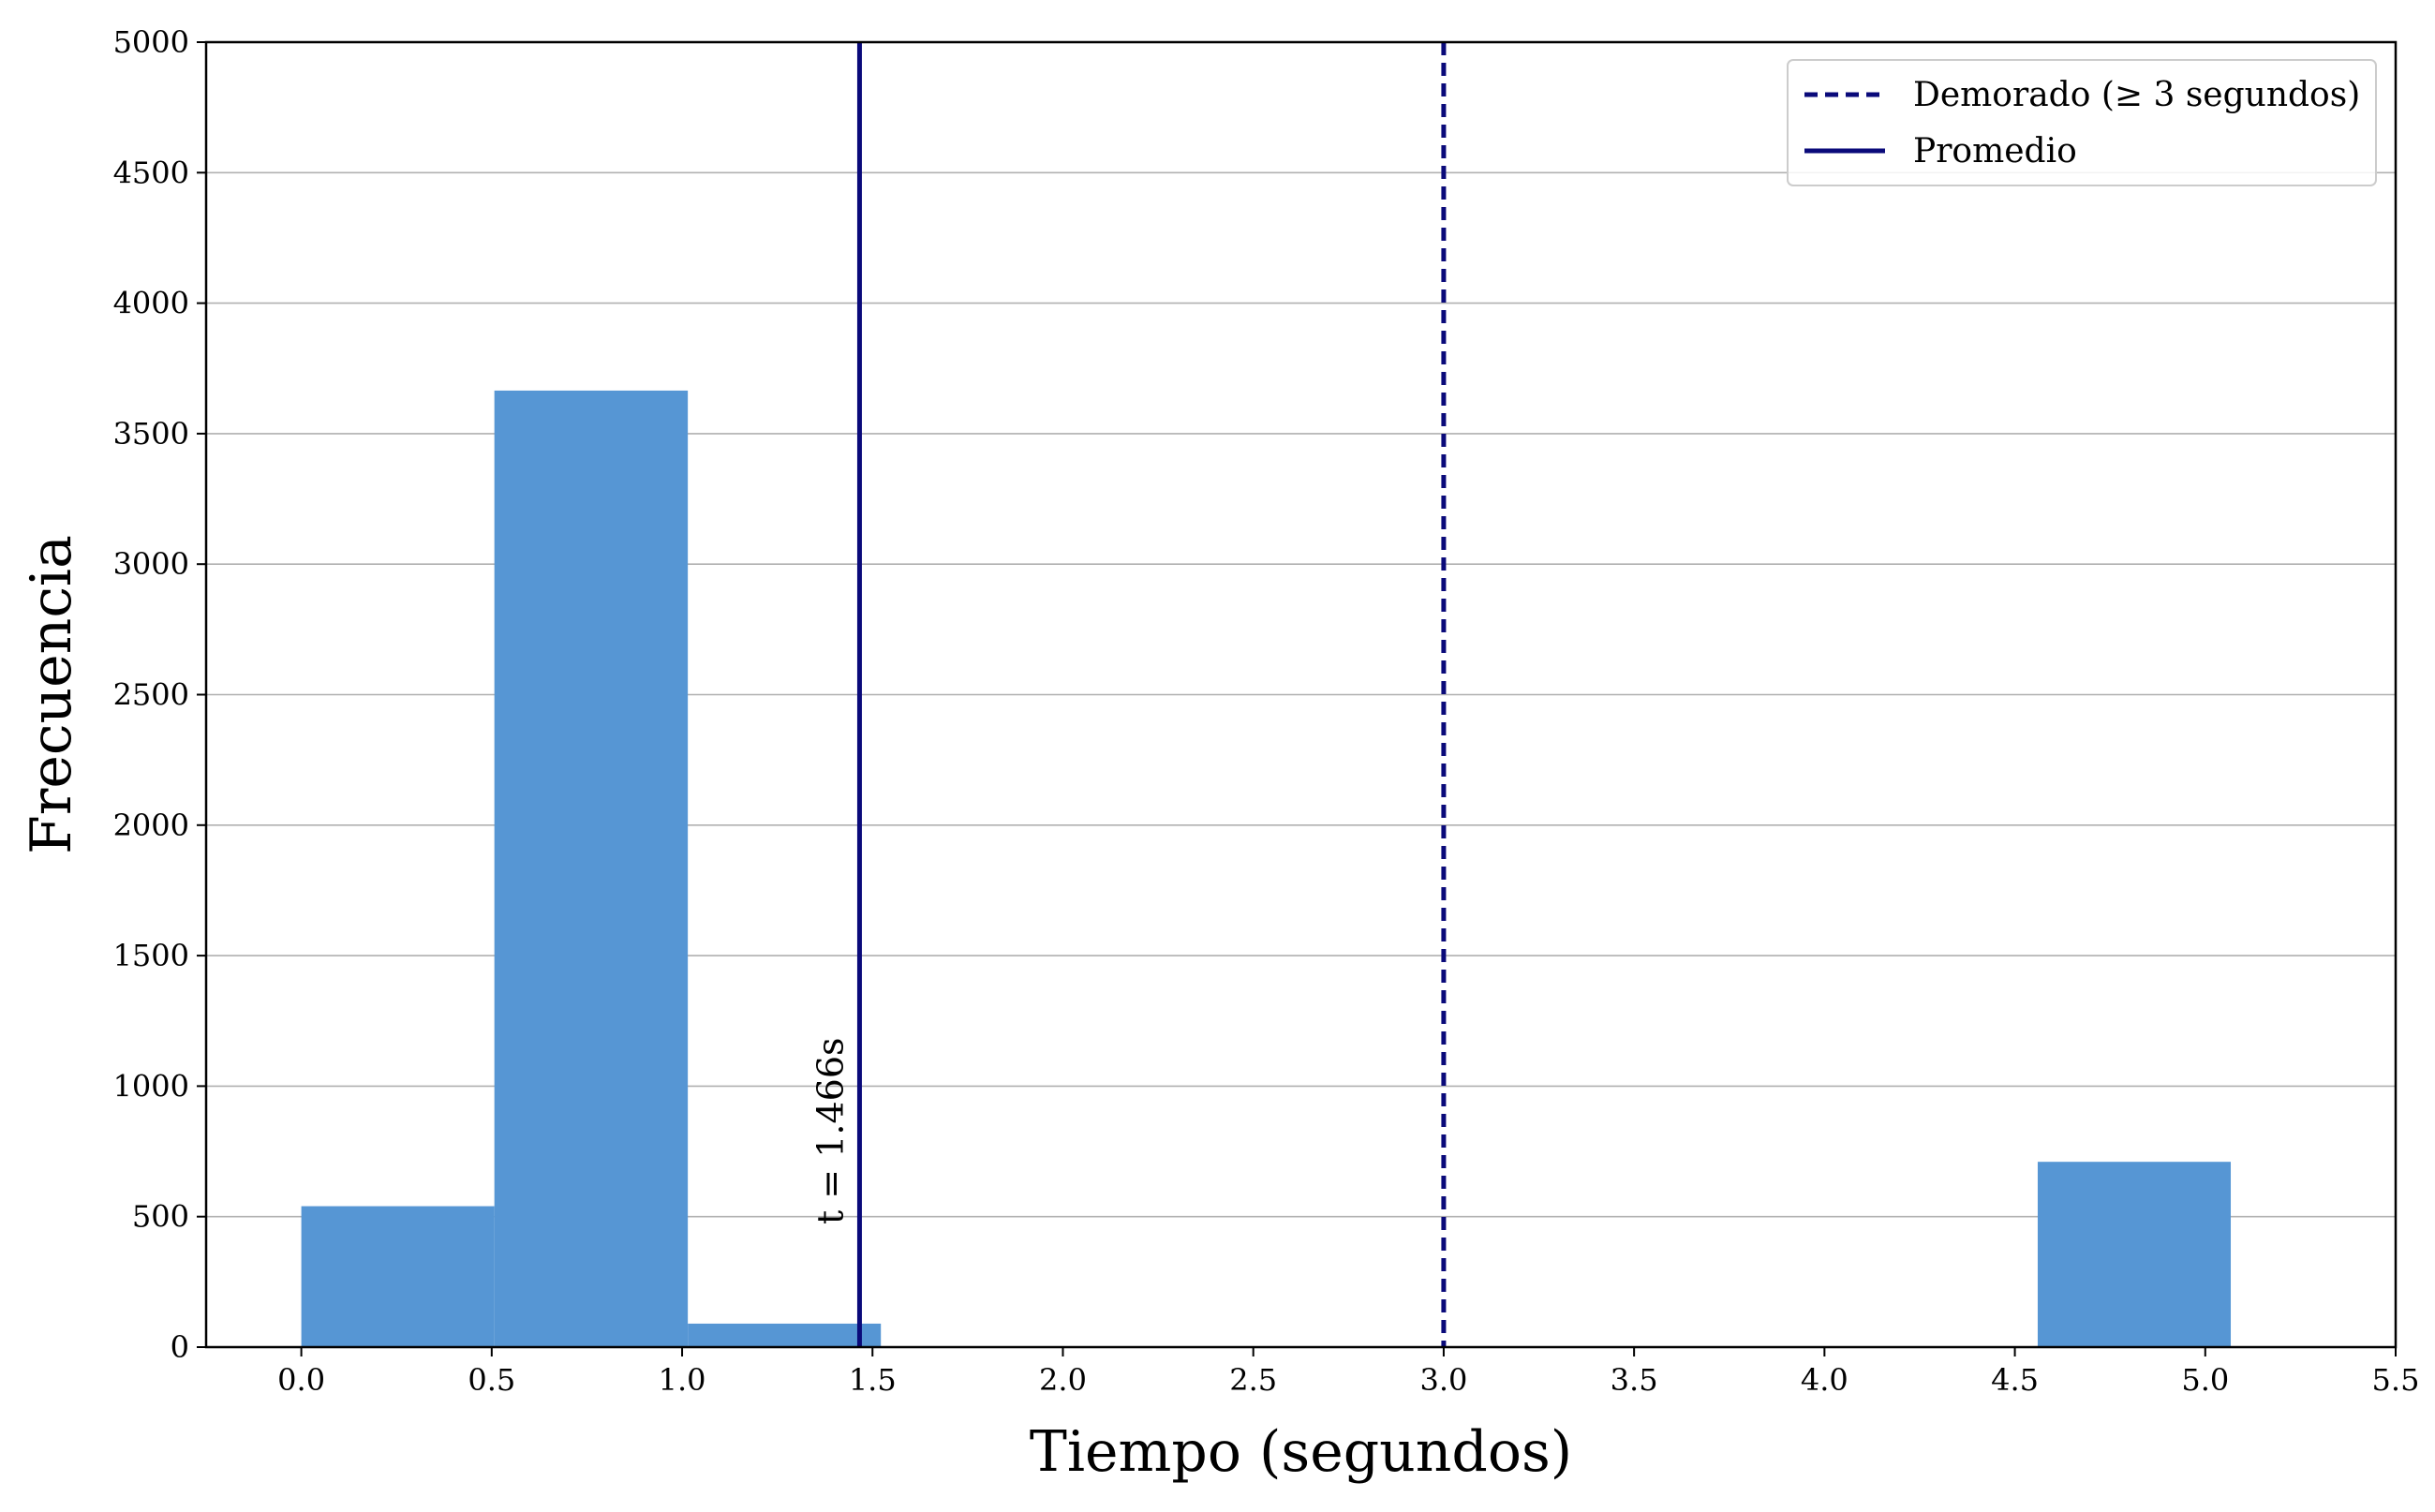 The height and width of the screenshot is (1512, 2435). I want to click on x-tick-label-11: 5.5, so click(2396, 1380).